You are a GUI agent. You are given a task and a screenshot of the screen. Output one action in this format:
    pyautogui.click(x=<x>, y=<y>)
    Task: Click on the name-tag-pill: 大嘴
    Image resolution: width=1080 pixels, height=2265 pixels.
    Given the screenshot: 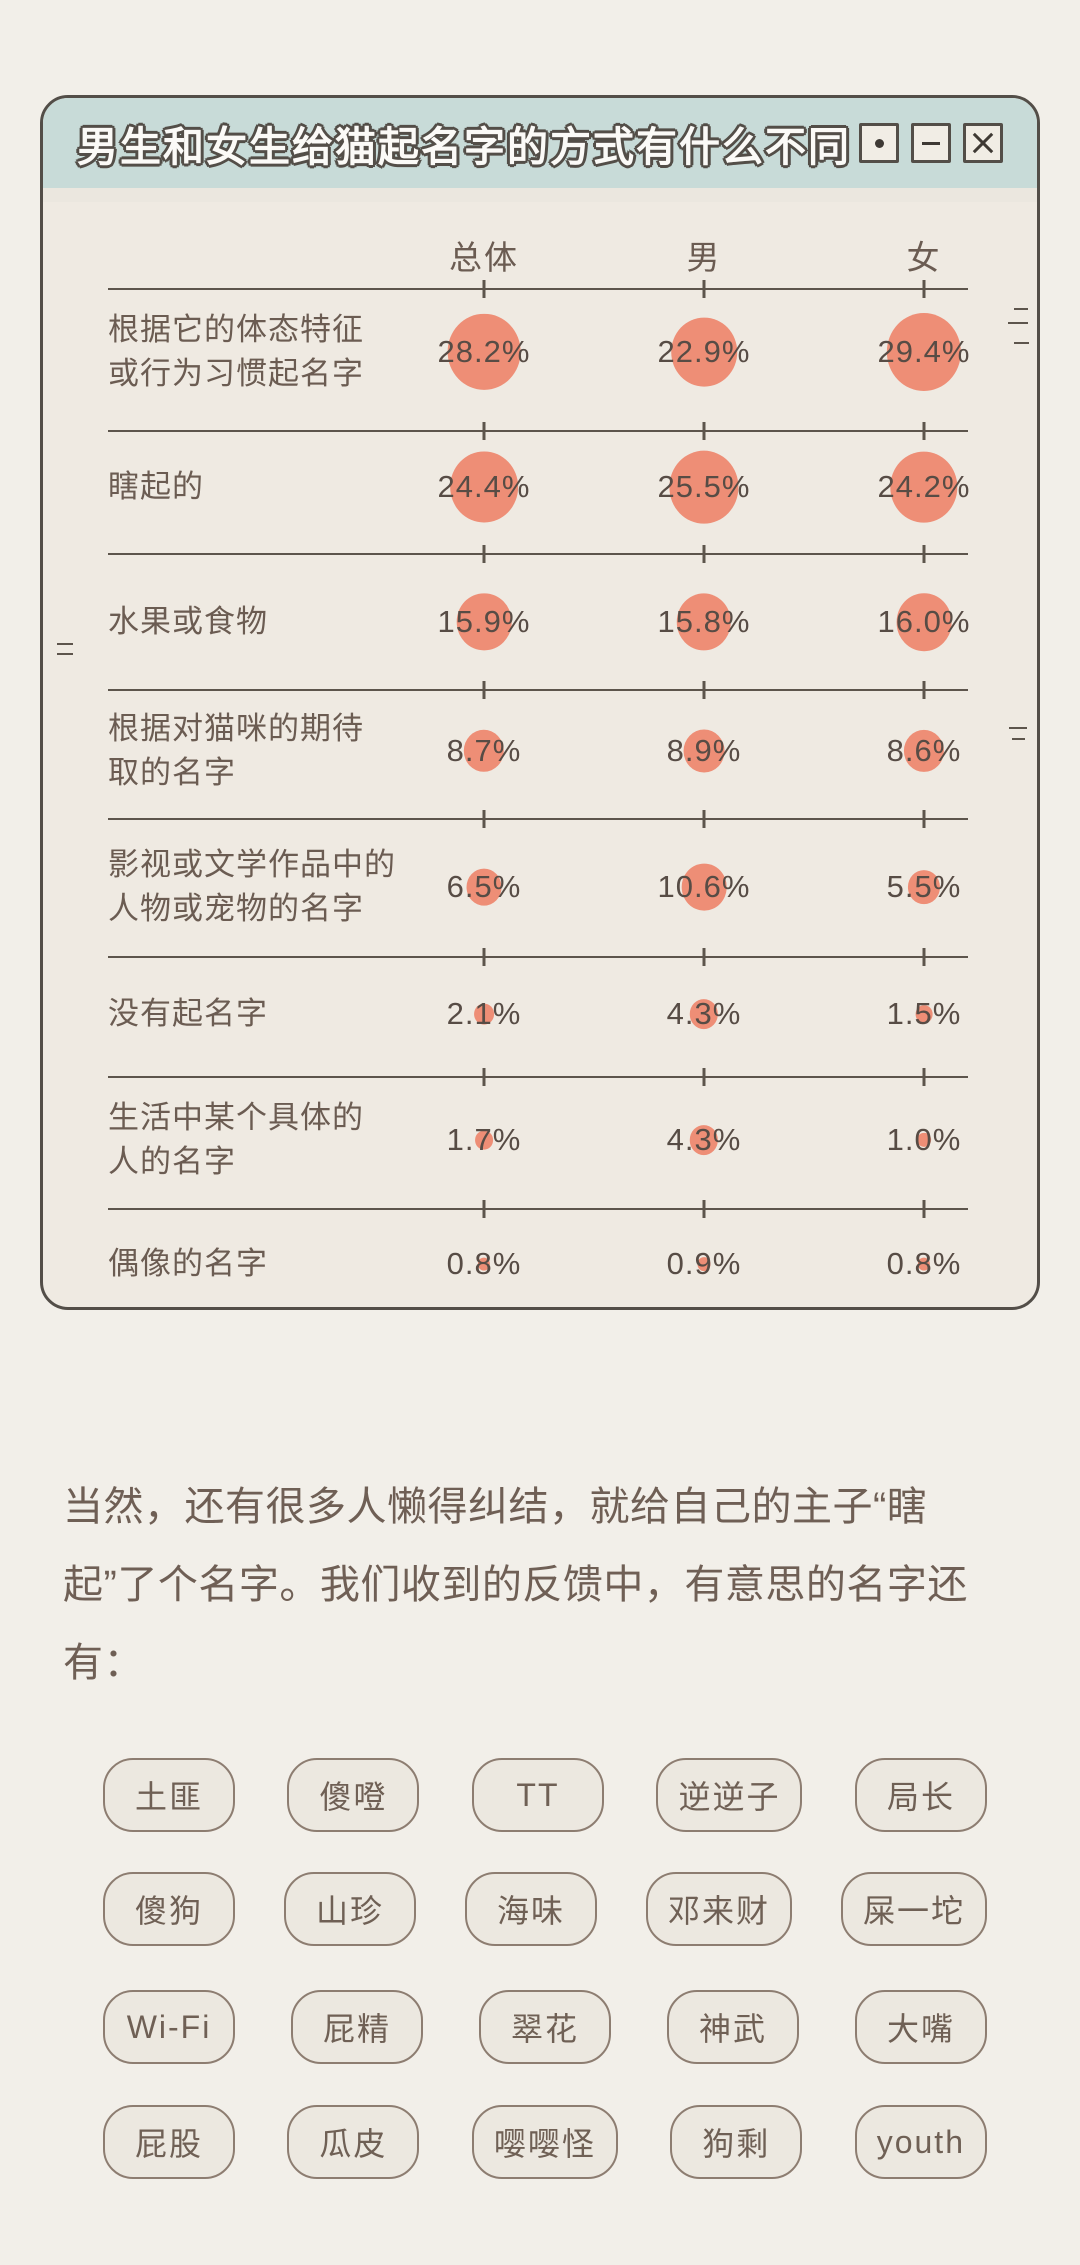 What is the action you would take?
    pyautogui.click(x=921, y=2027)
    